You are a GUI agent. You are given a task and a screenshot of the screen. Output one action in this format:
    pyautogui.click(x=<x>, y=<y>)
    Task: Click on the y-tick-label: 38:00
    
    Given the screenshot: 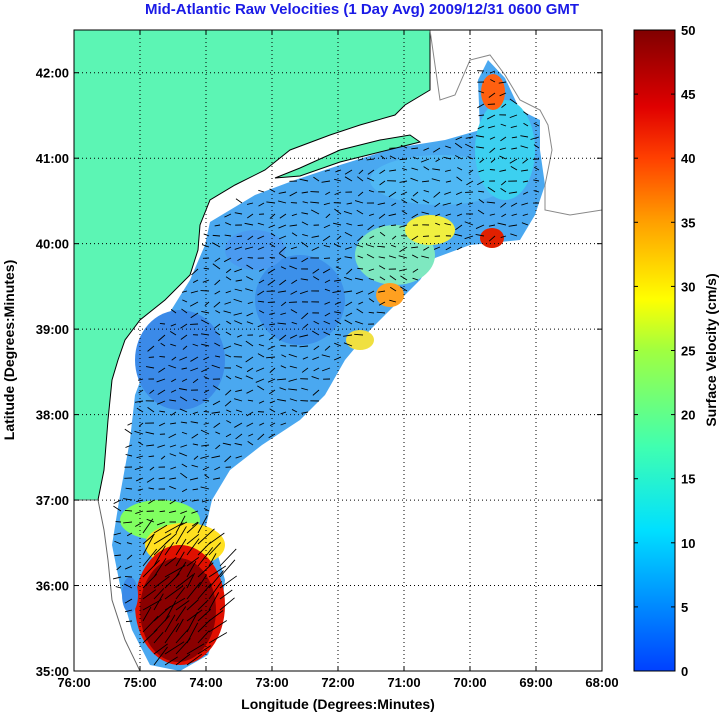 What is the action you would take?
    pyautogui.click(x=52, y=415)
    